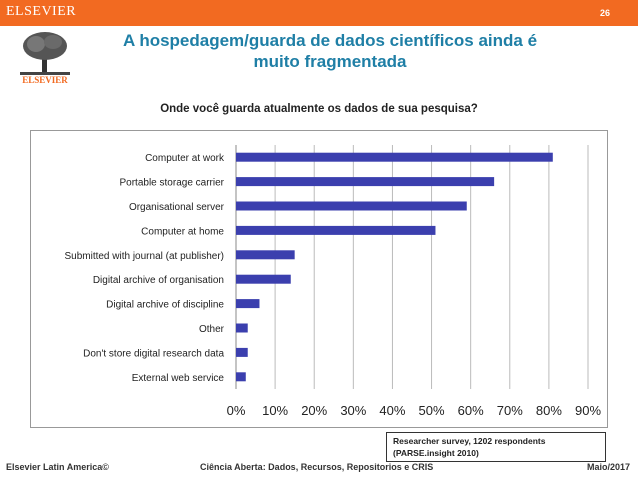  I want to click on footer-right: Maio/2017, so click(608, 467).